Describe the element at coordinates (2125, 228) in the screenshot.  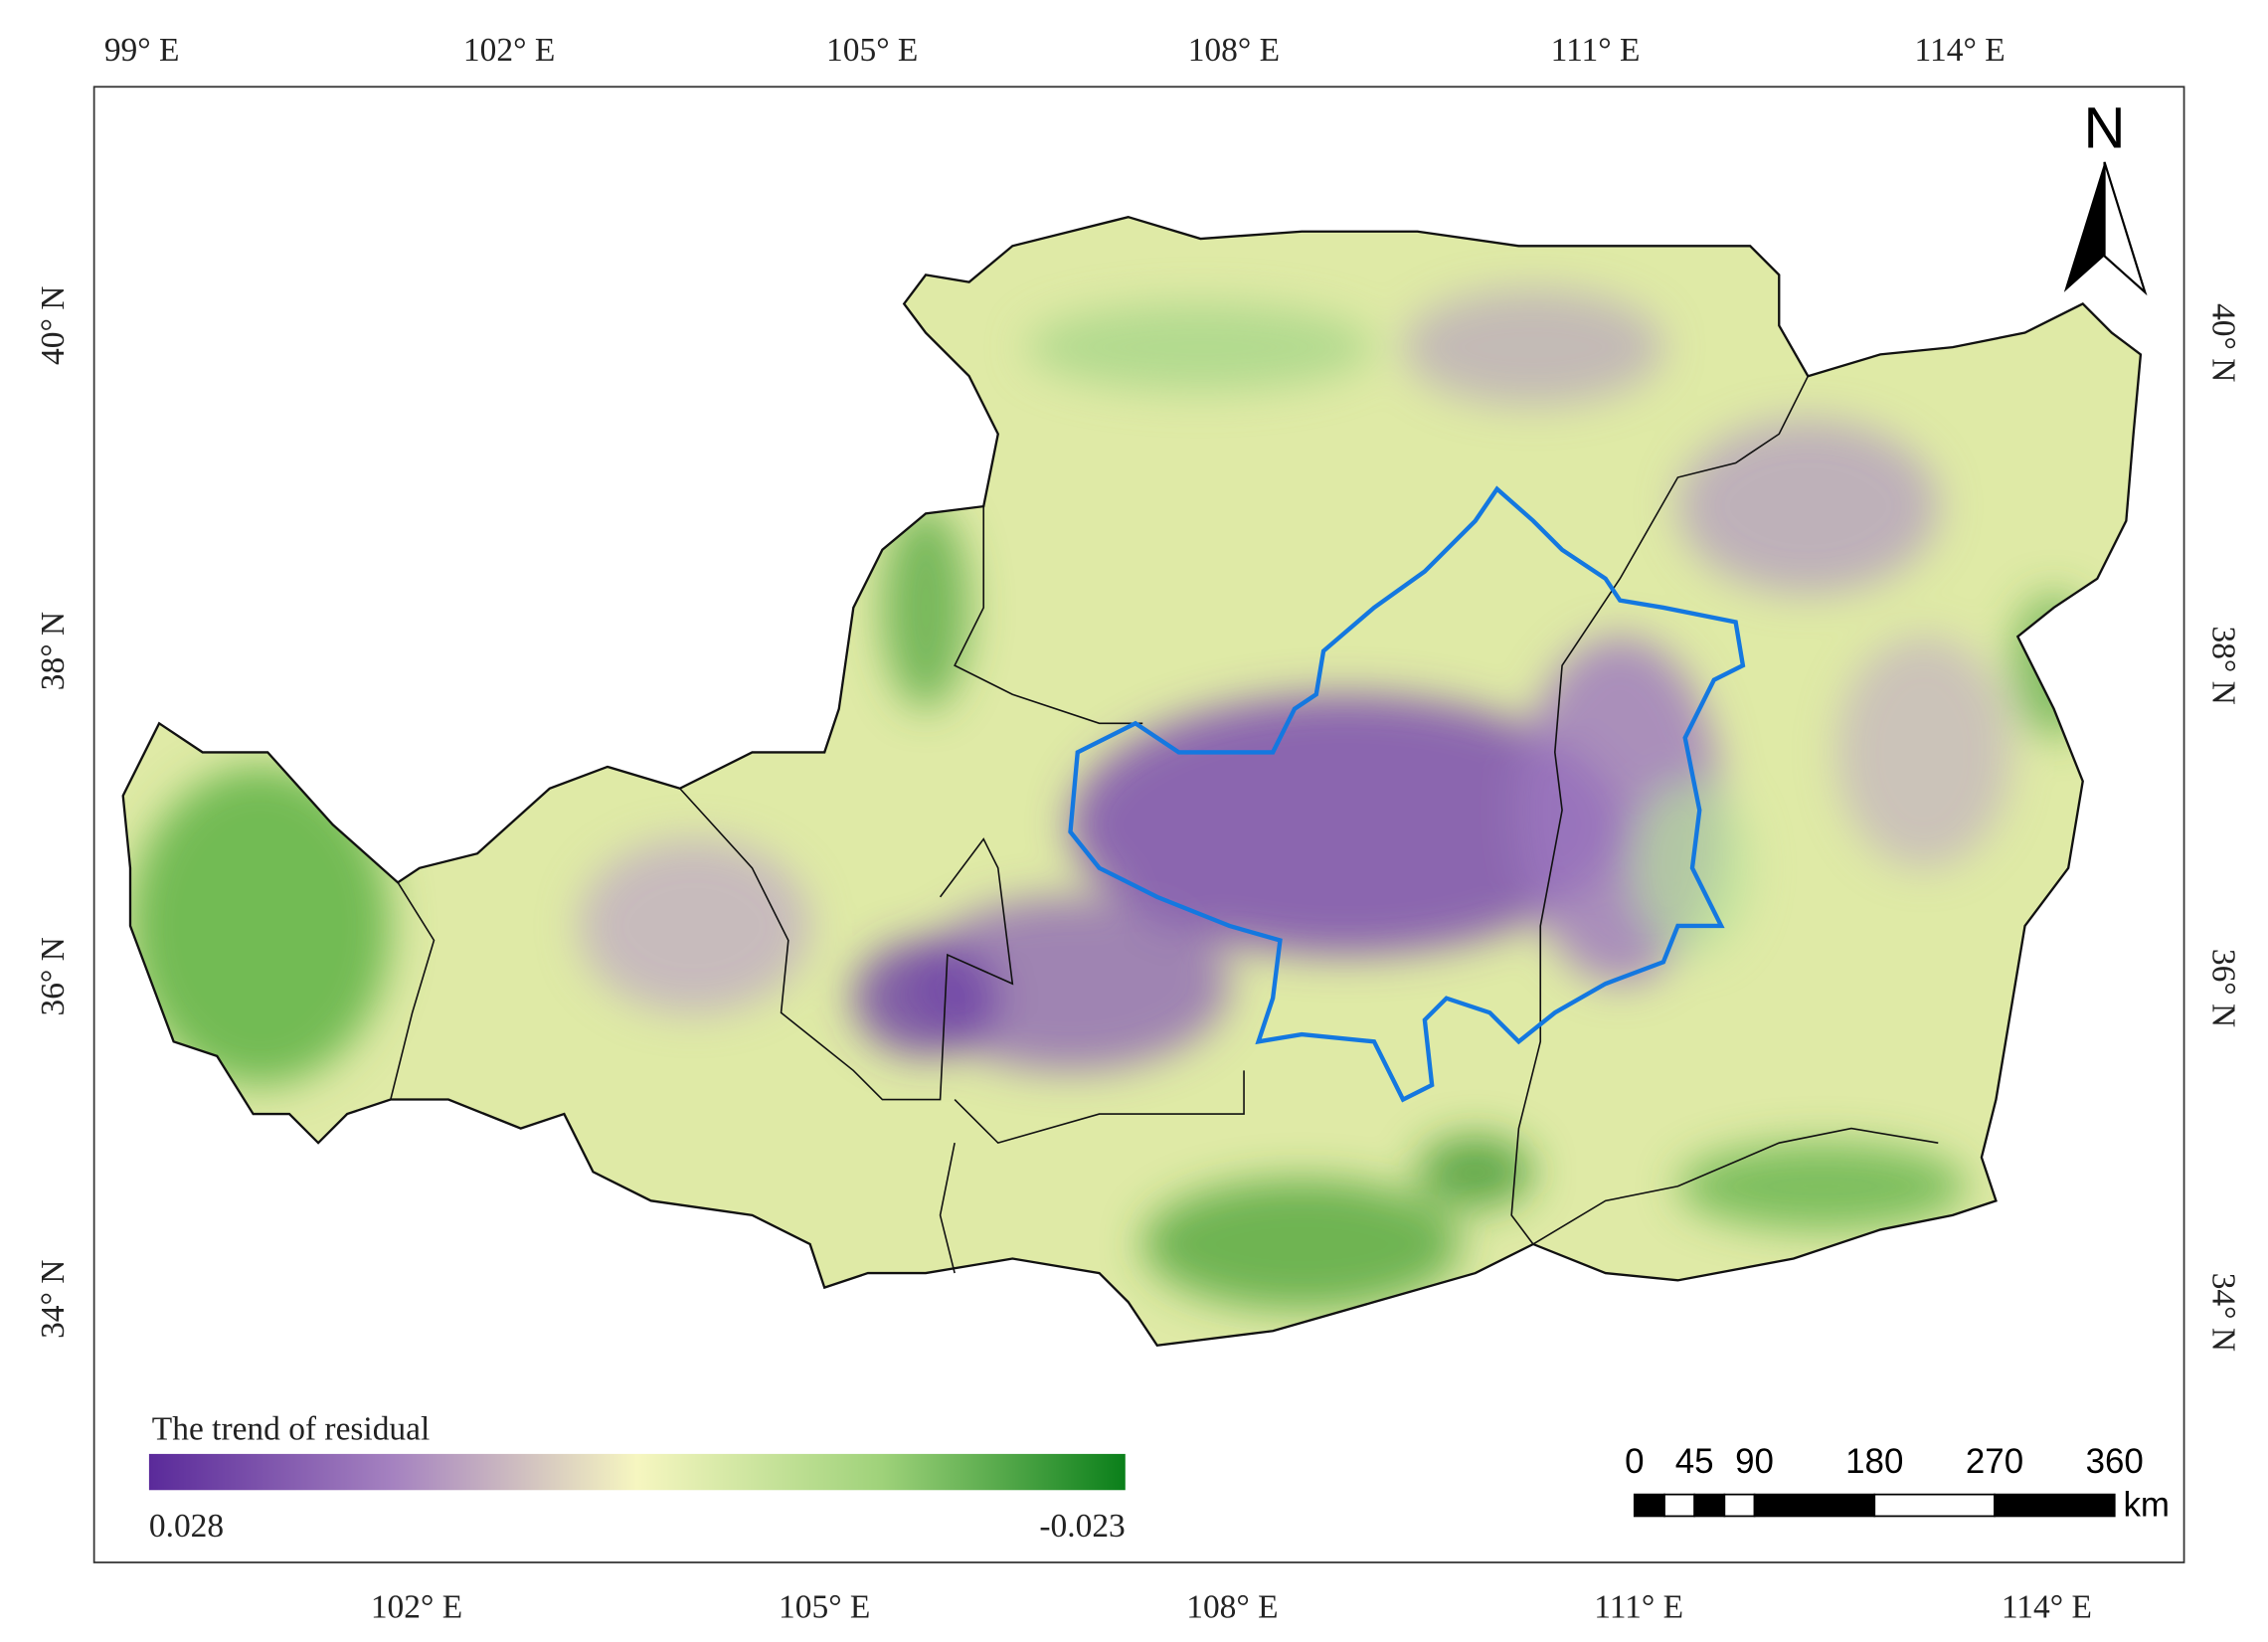
I see `north-arrow-right` at that location.